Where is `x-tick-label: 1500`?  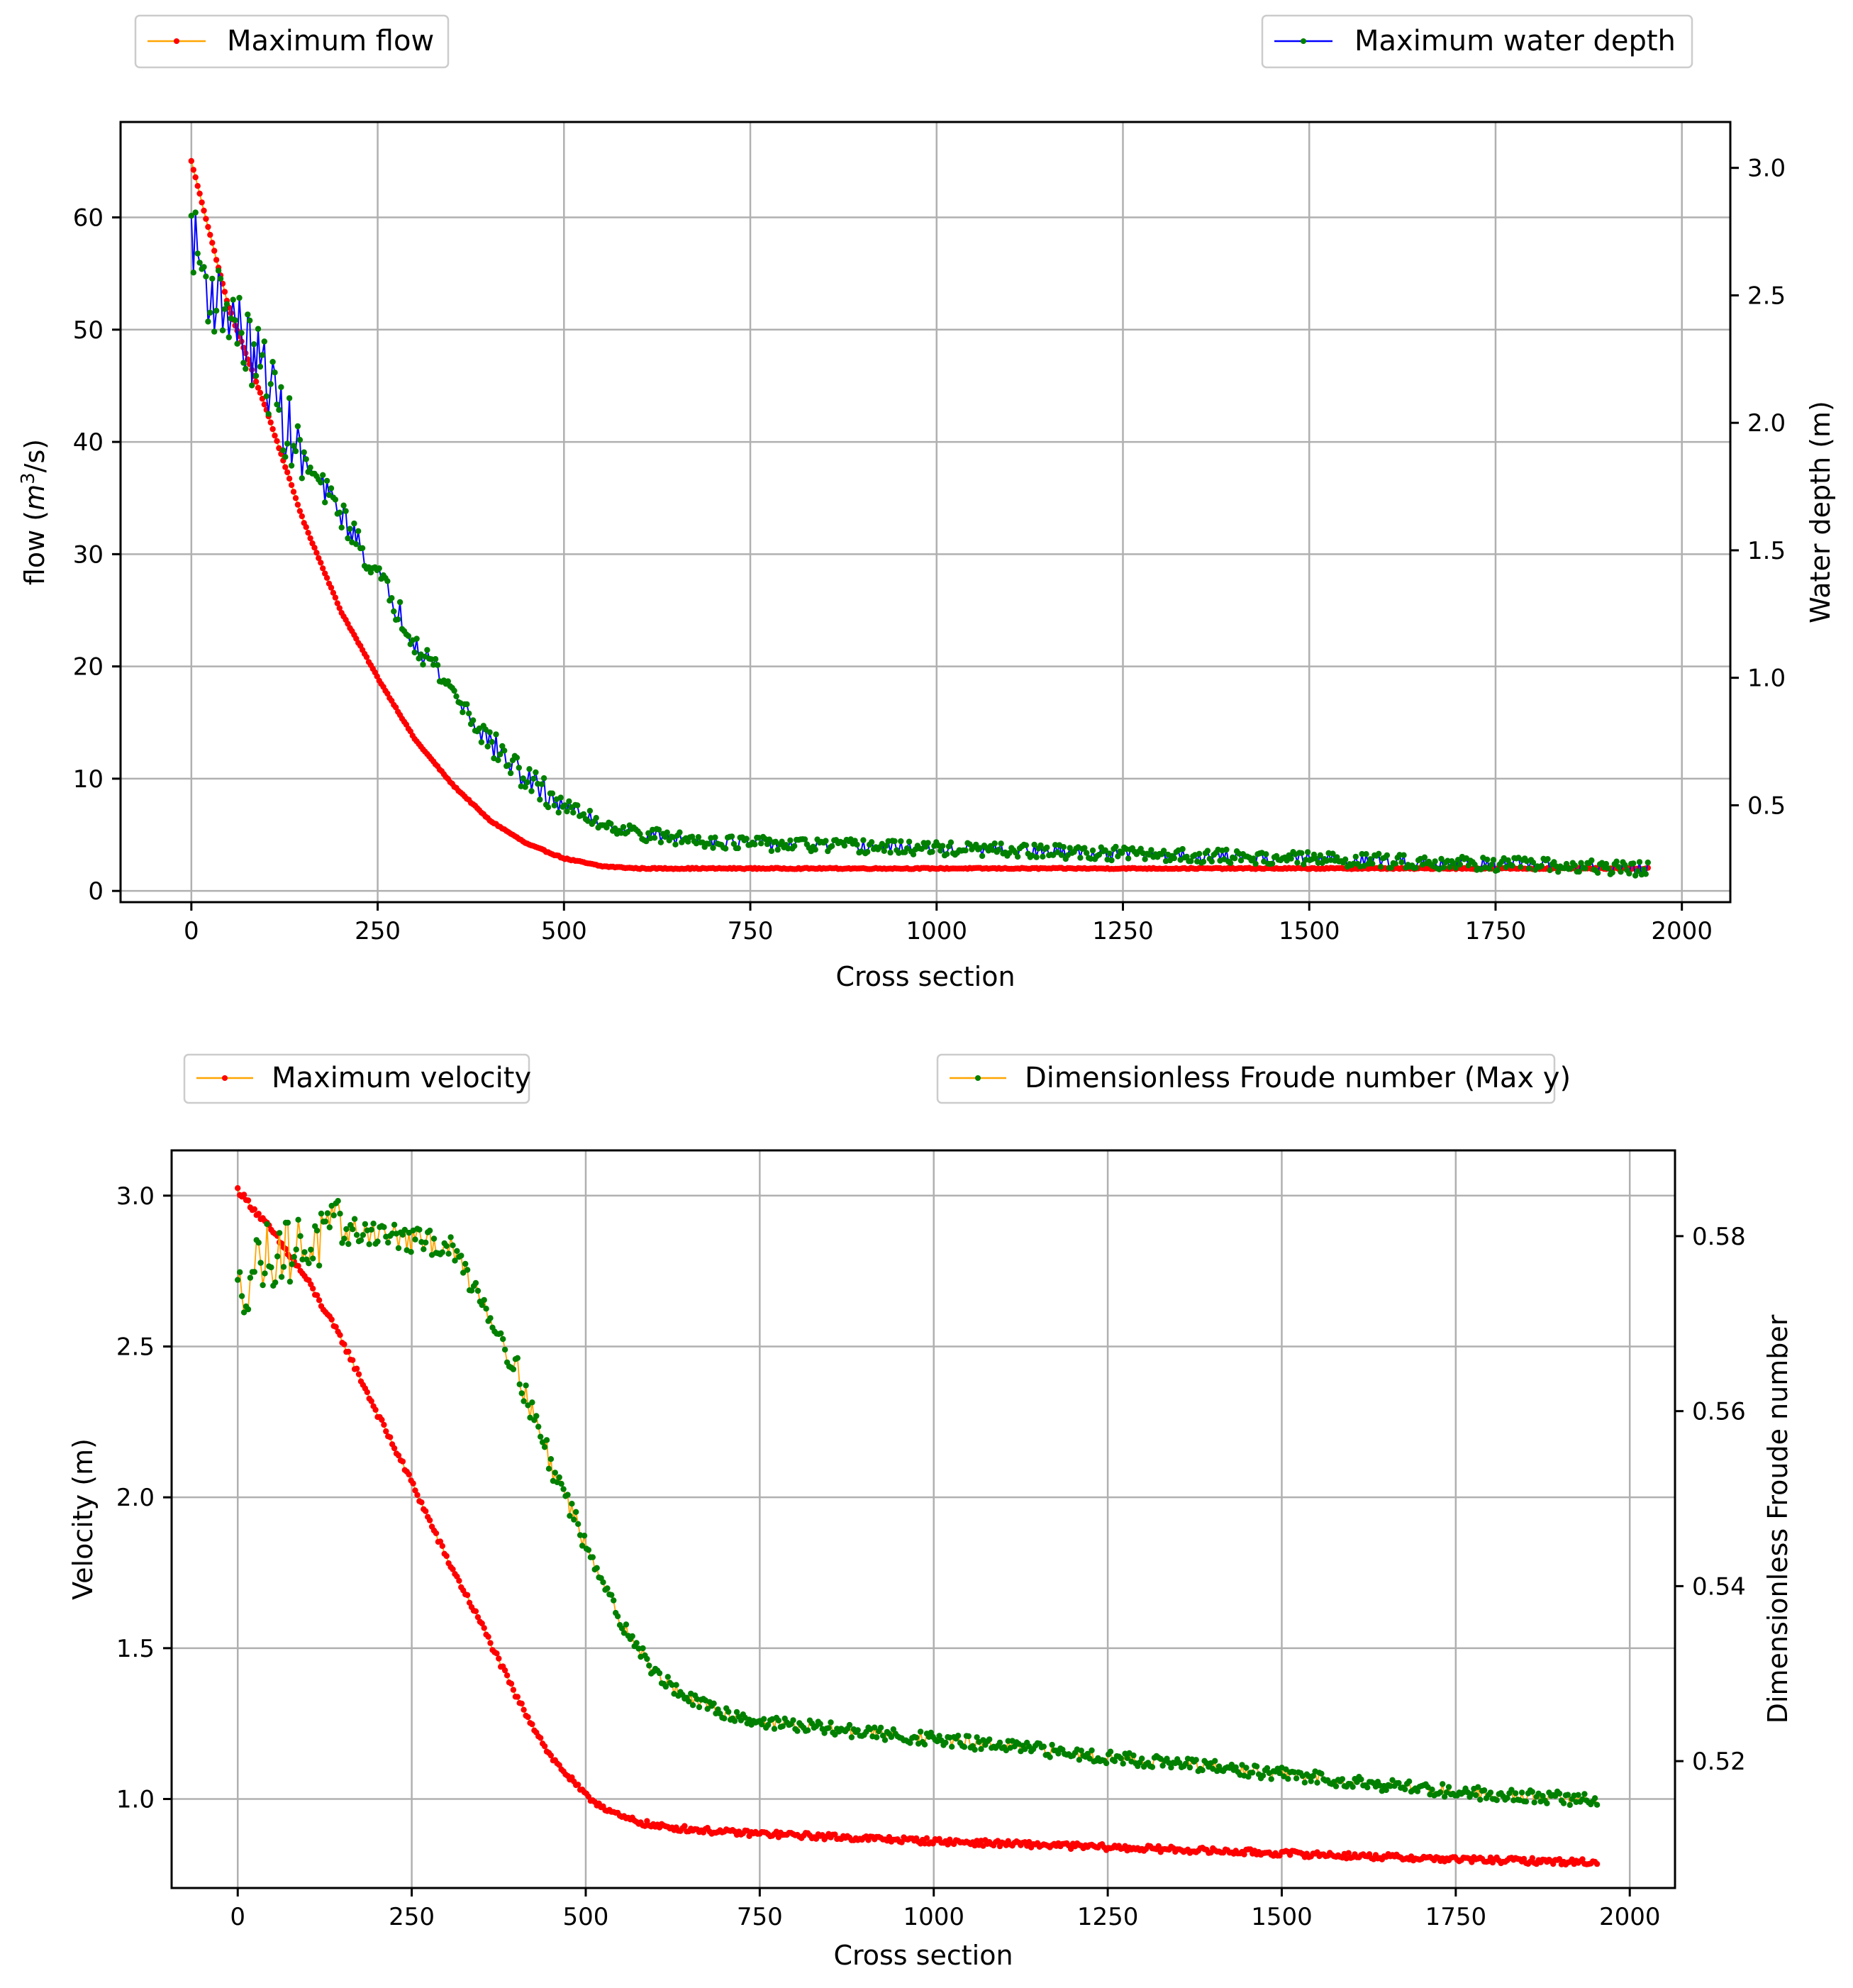
x-tick-label: 1500 is located at coordinates (1309, 931).